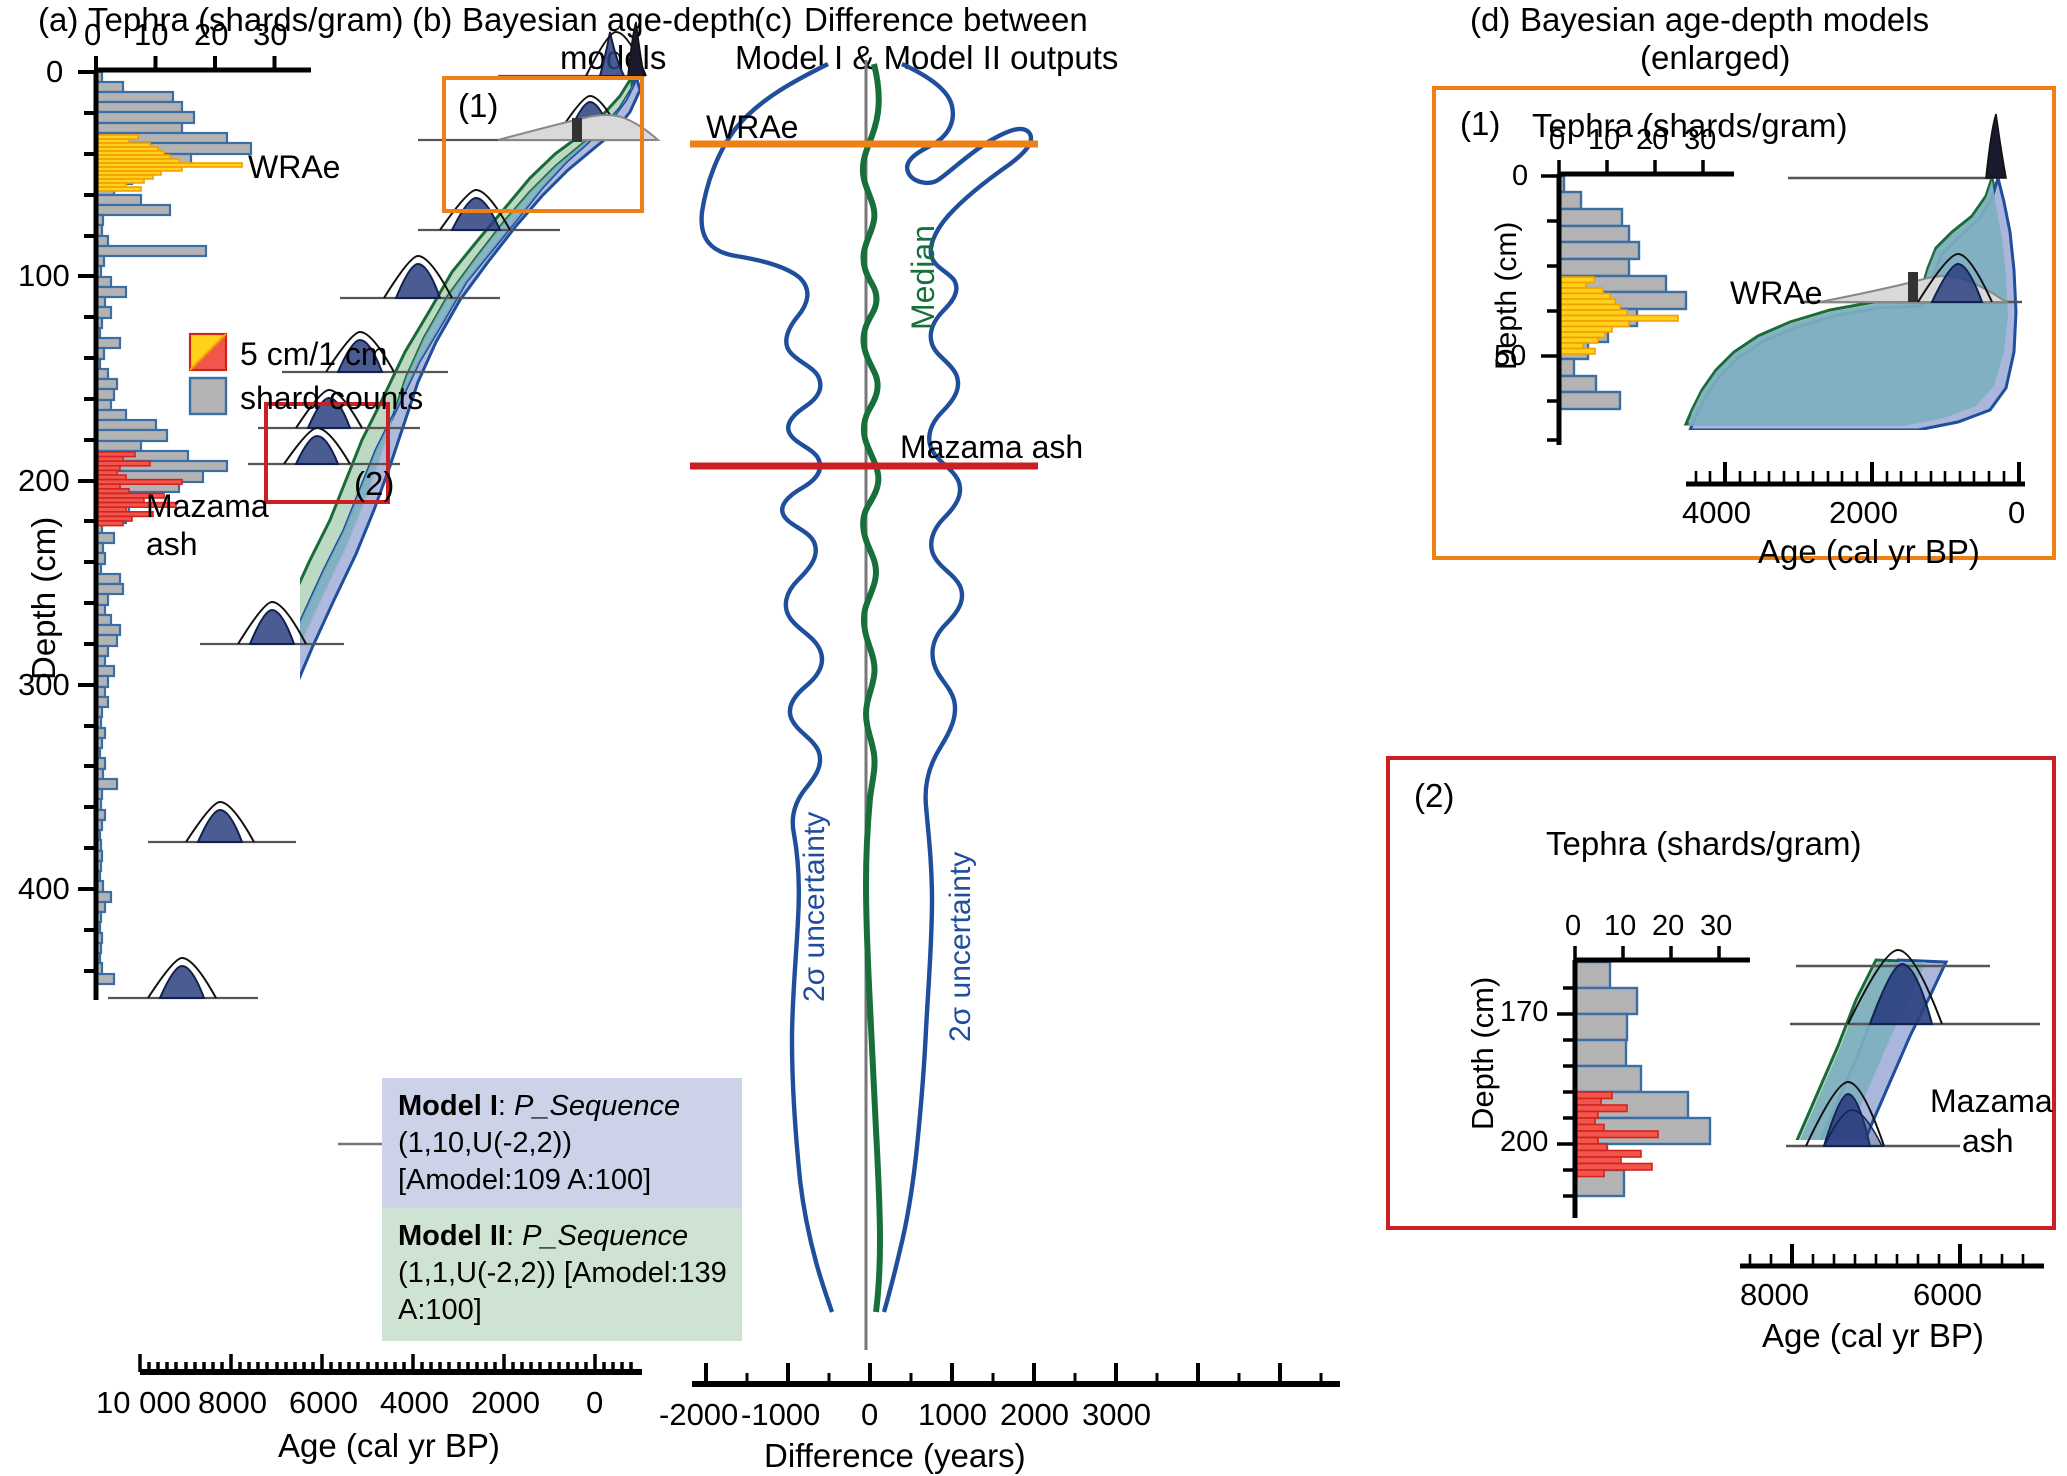 This screenshot has height=1476, width=2067. What do you see at coordinates (1776, 293) in the screenshot?
I see `inset-1-wrae-label: WRAe` at bounding box center [1776, 293].